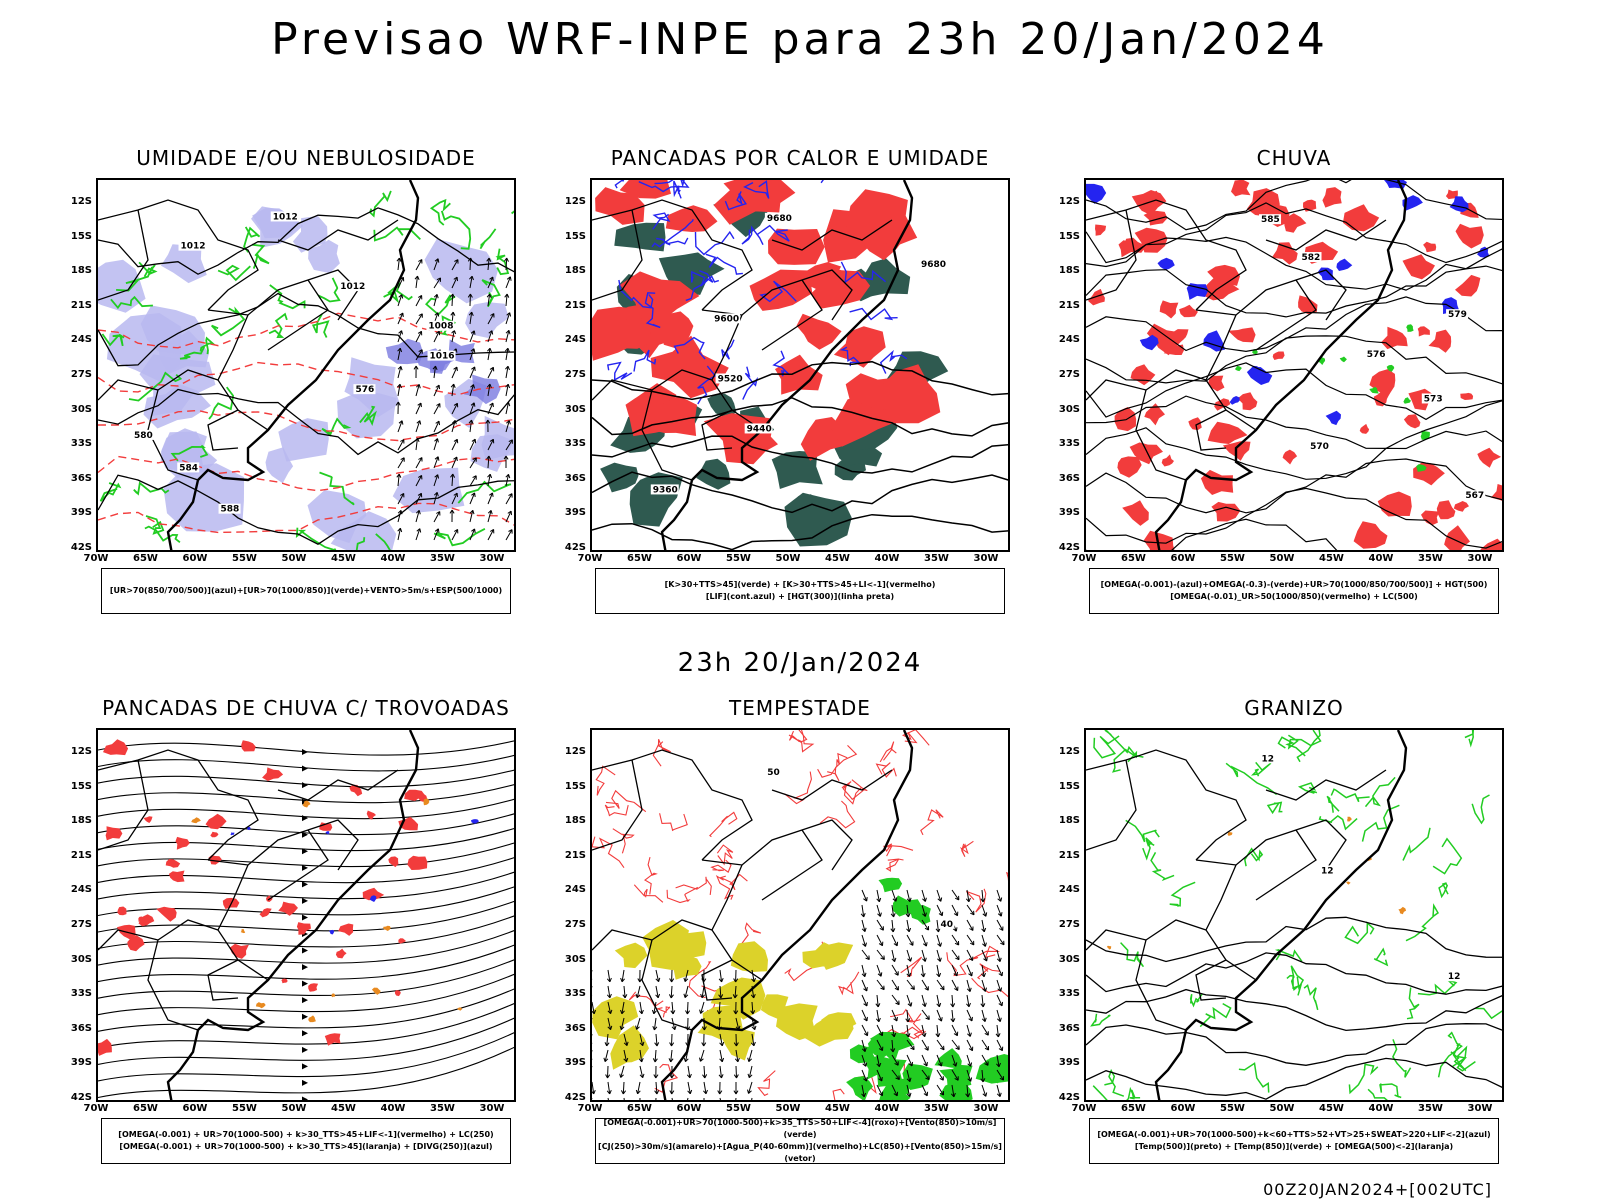  I want to click on instability-lifted-index-region-area, so click(619, 333).